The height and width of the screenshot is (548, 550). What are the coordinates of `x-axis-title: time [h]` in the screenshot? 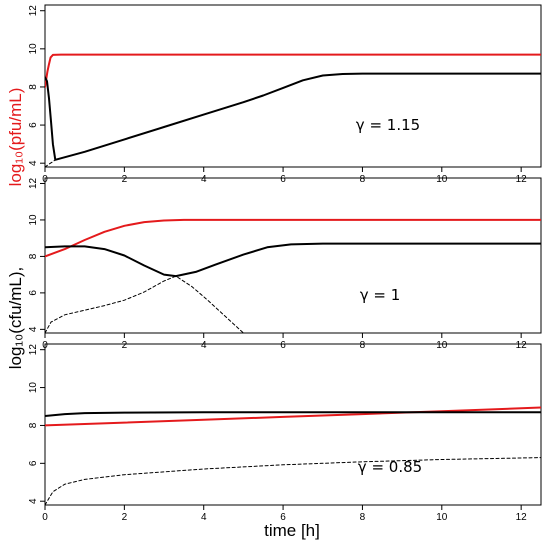 It's located at (292, 530).